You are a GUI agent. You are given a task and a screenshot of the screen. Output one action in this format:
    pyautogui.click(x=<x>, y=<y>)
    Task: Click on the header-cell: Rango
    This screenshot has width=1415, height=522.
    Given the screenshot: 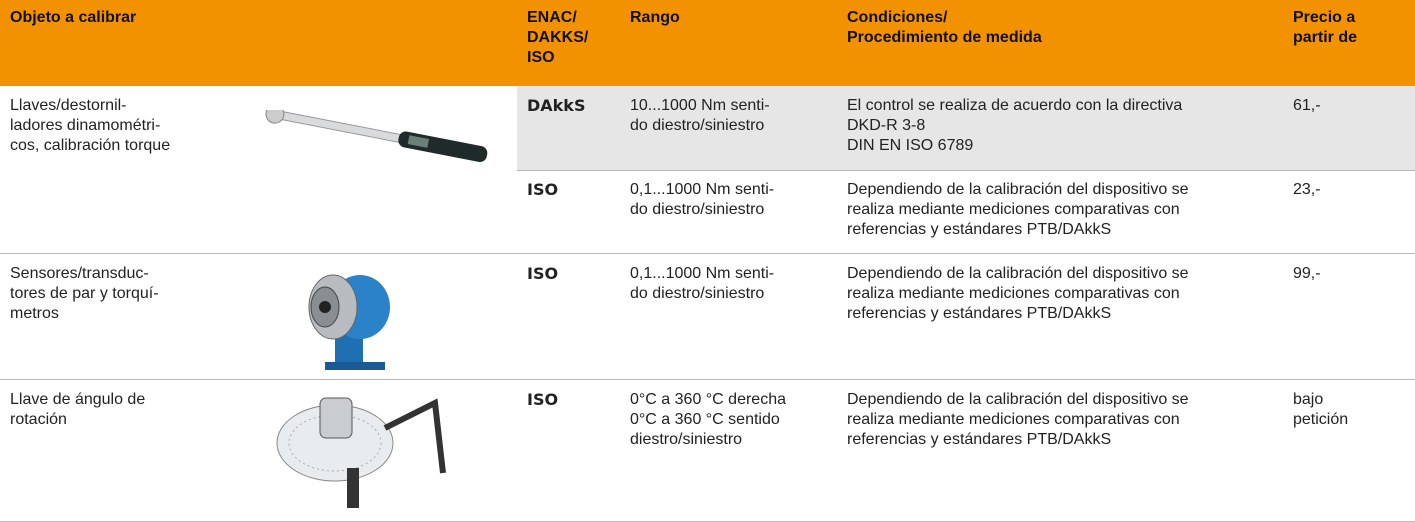 What is the action you would take?
    pyautogui.click(x=728, y=43)
    